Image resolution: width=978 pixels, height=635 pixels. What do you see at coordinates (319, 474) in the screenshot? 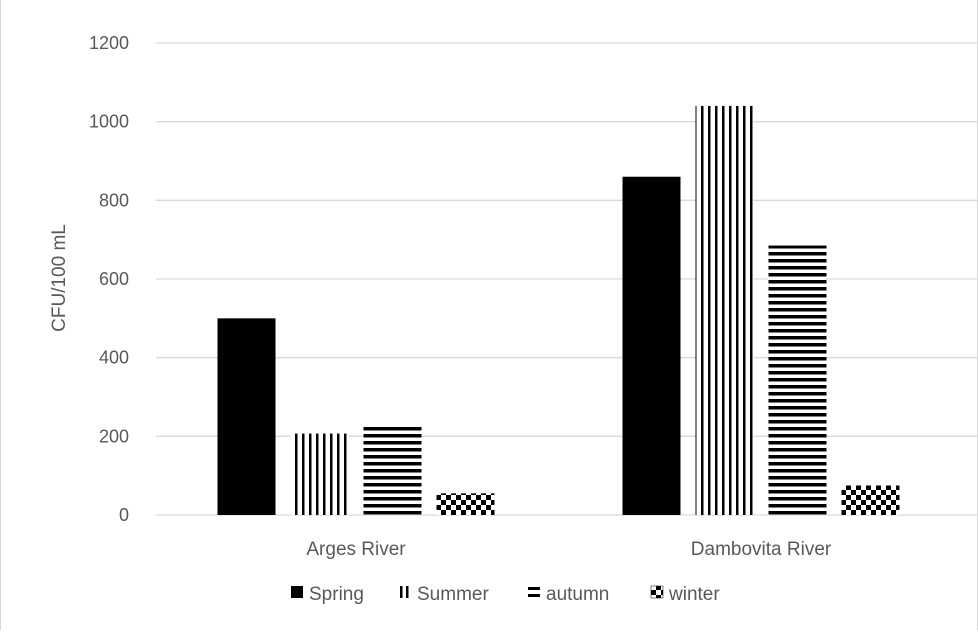
I see `bar-summer-arges-river` at bounding box center [319, 474].